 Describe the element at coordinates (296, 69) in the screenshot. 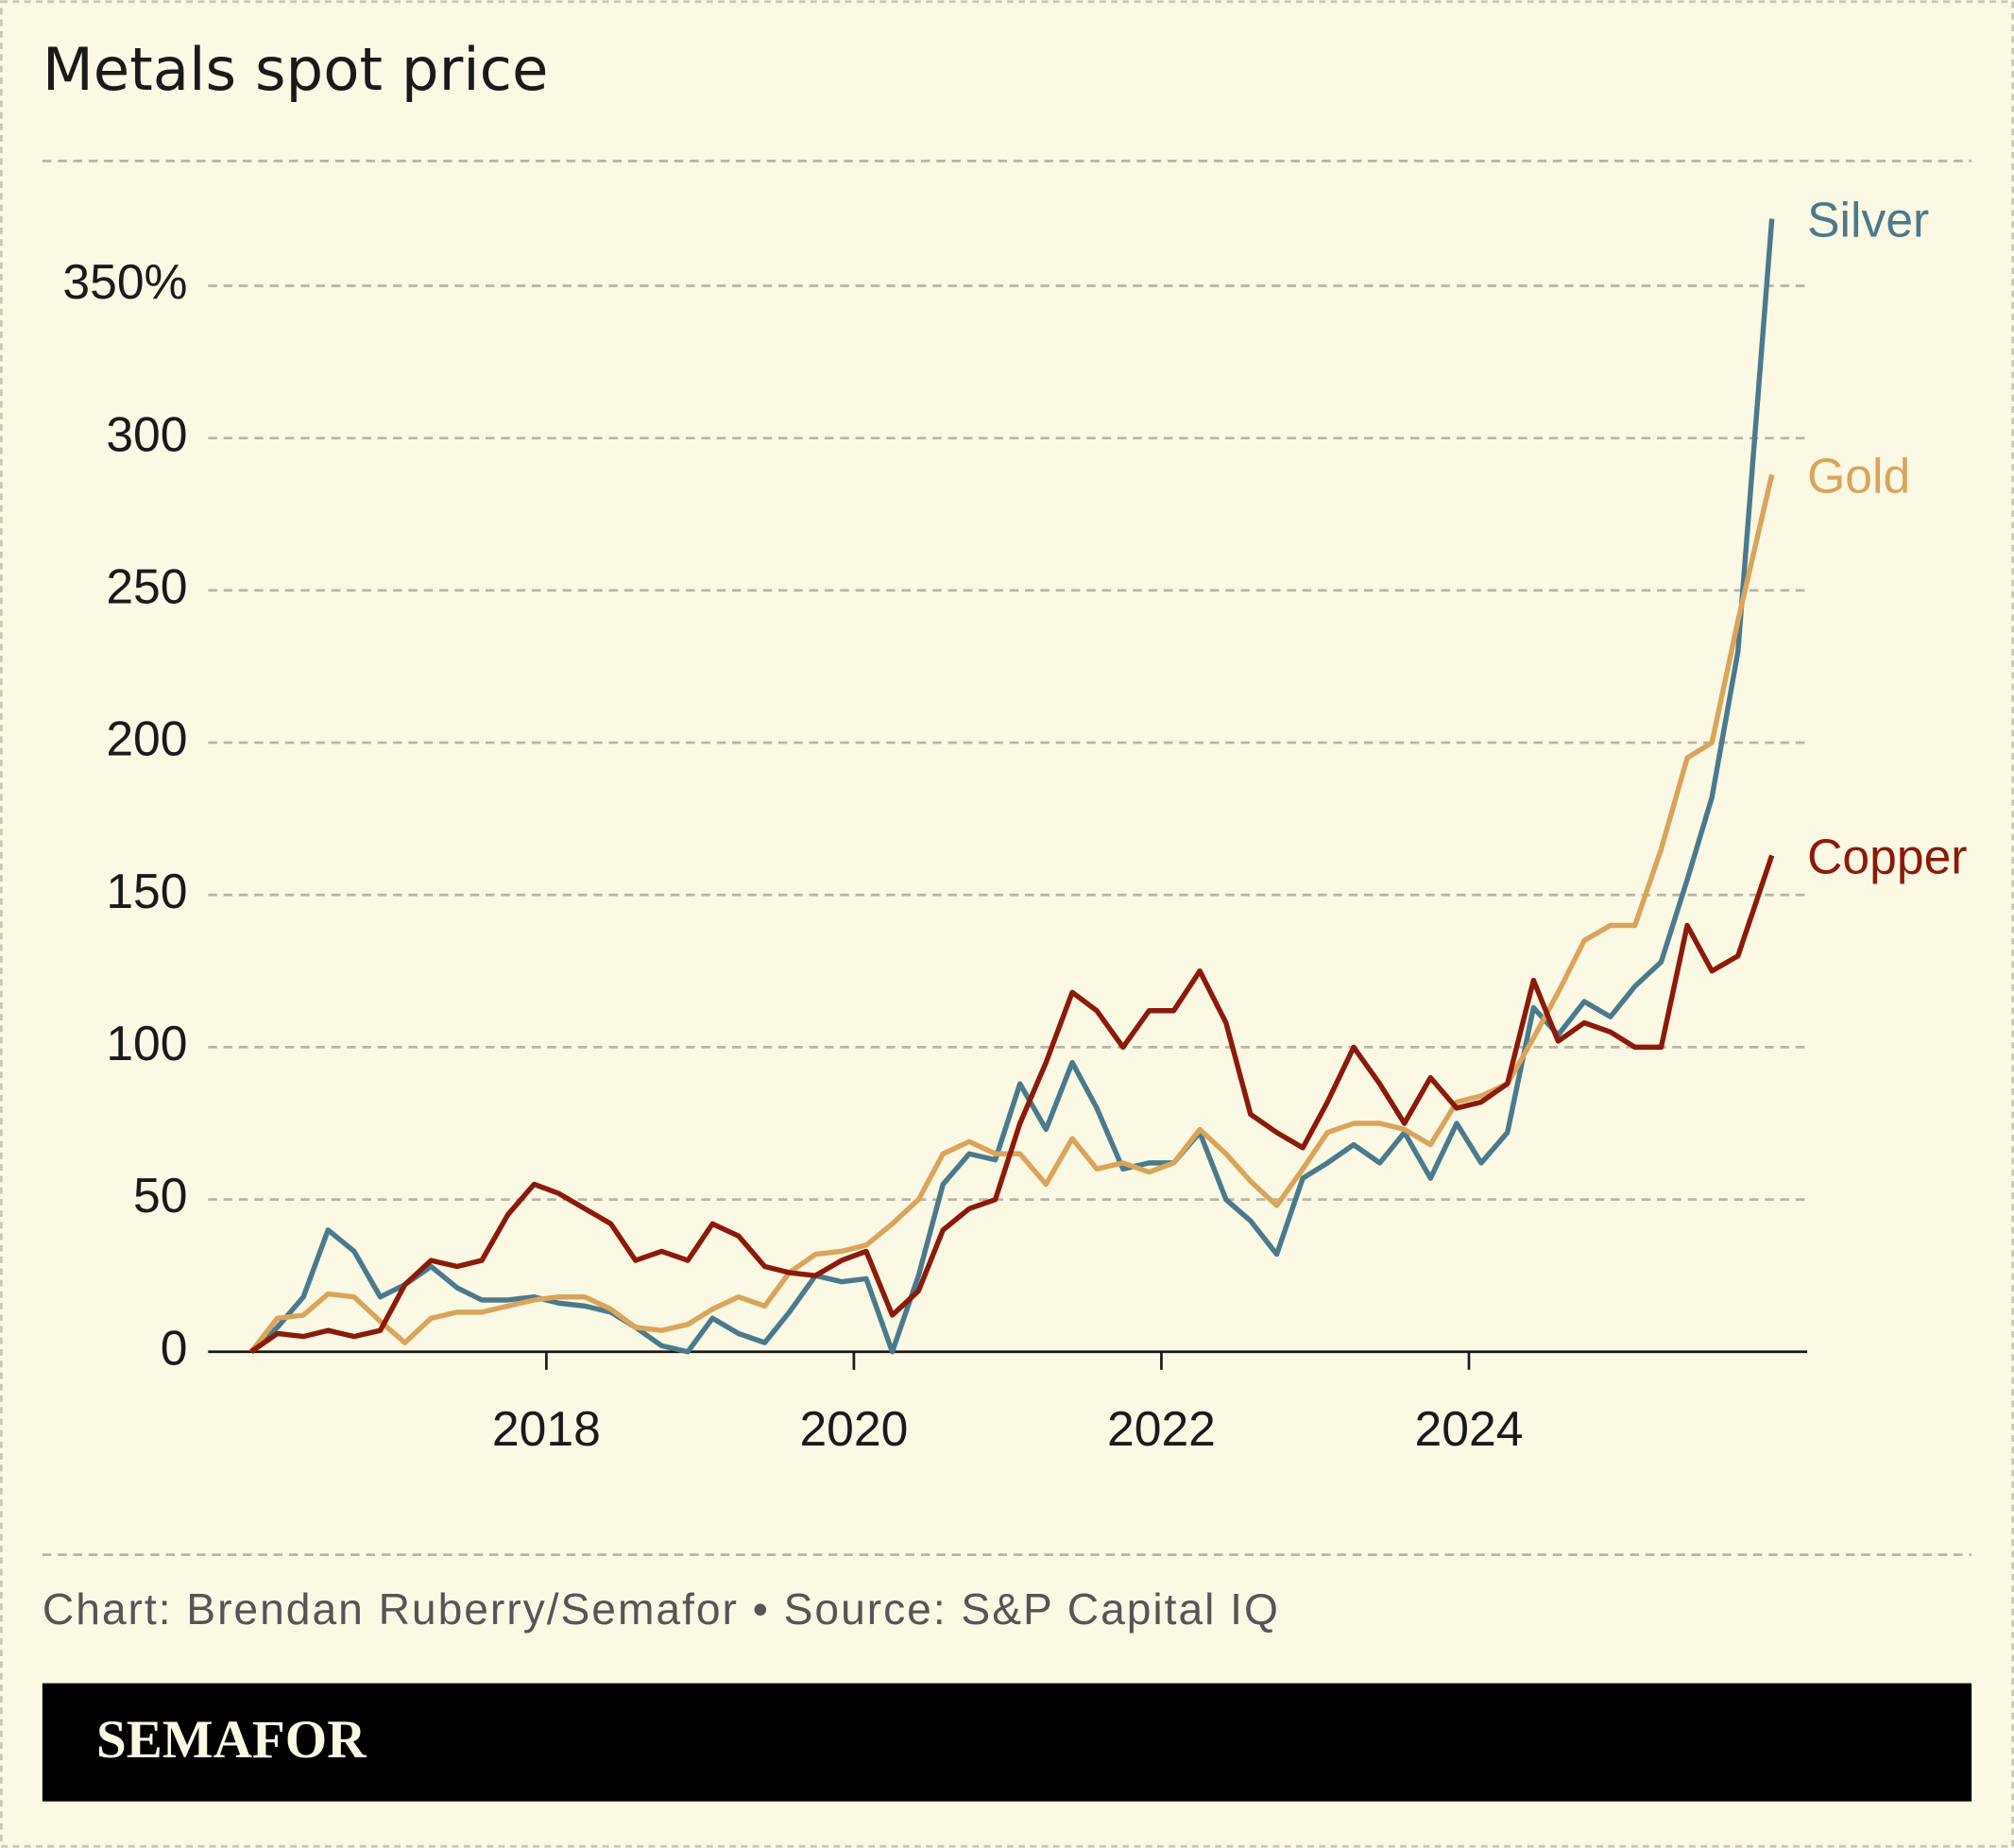

I see `chart-title: Metals spot price` at that location.